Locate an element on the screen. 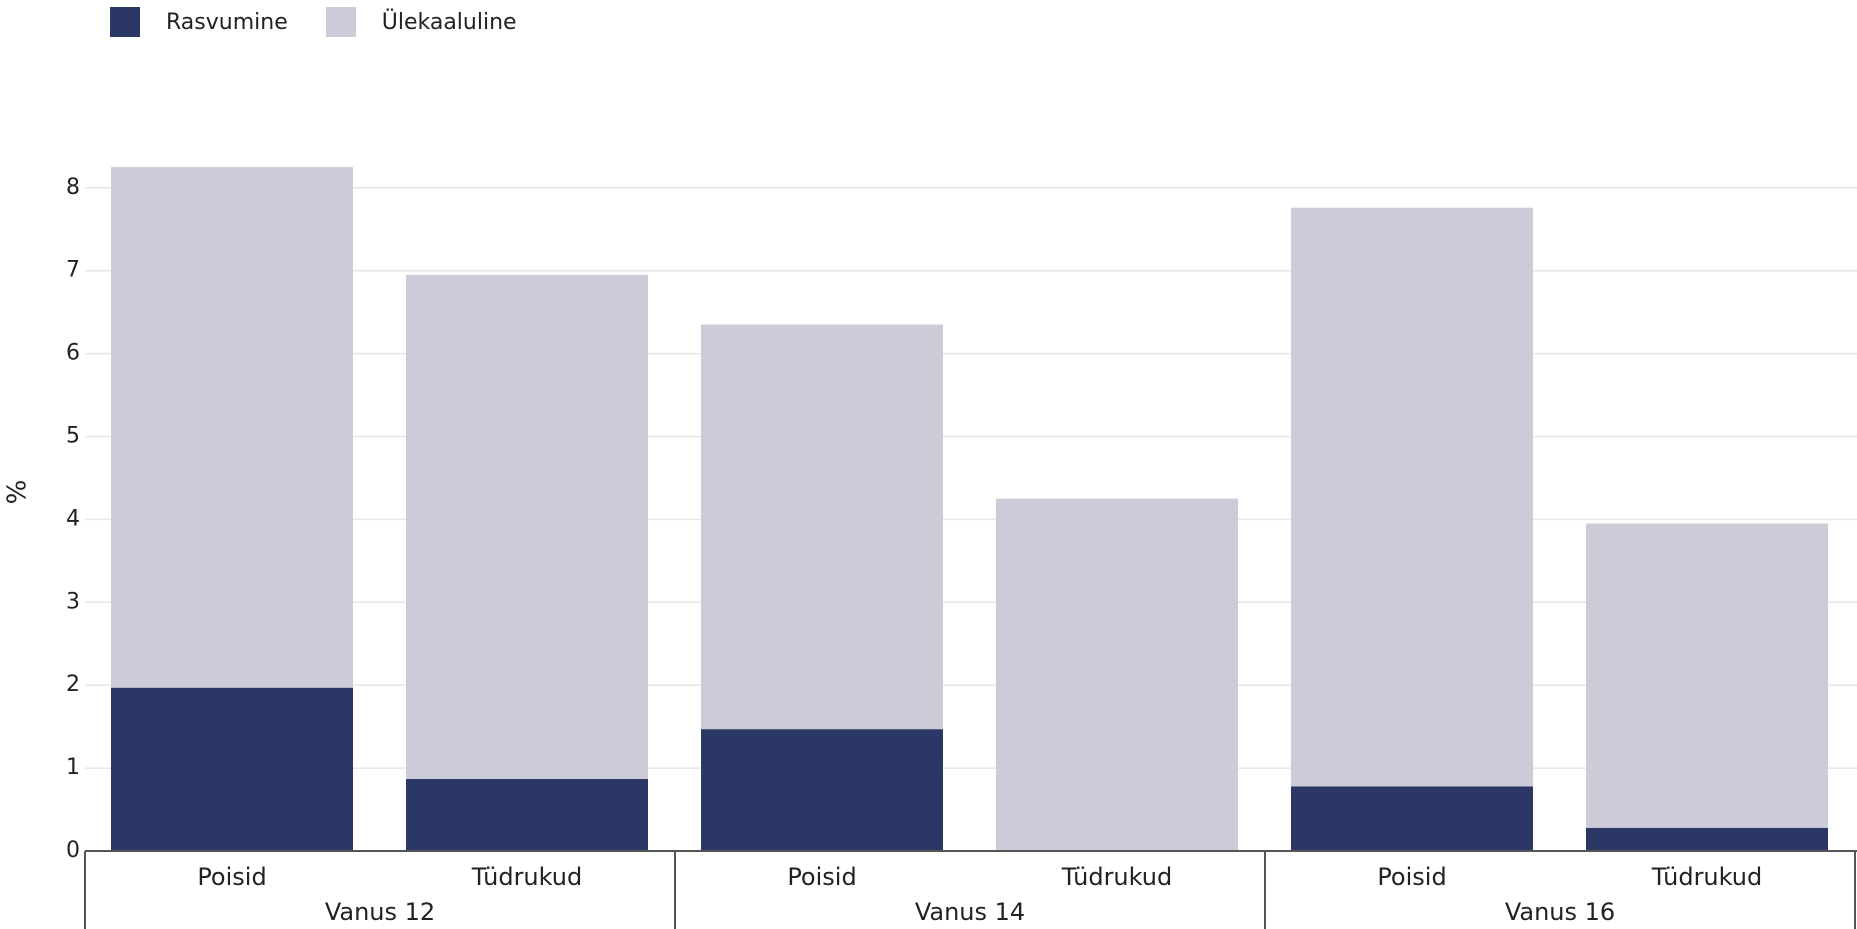  legend-swatch-rasvumine is located at coordinates (125, 22).